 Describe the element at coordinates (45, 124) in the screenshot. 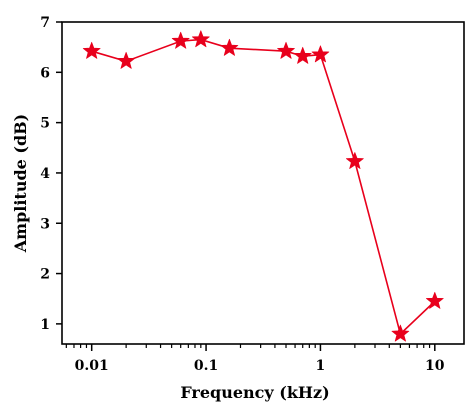

I see `y-tick-label: 5` at that location.